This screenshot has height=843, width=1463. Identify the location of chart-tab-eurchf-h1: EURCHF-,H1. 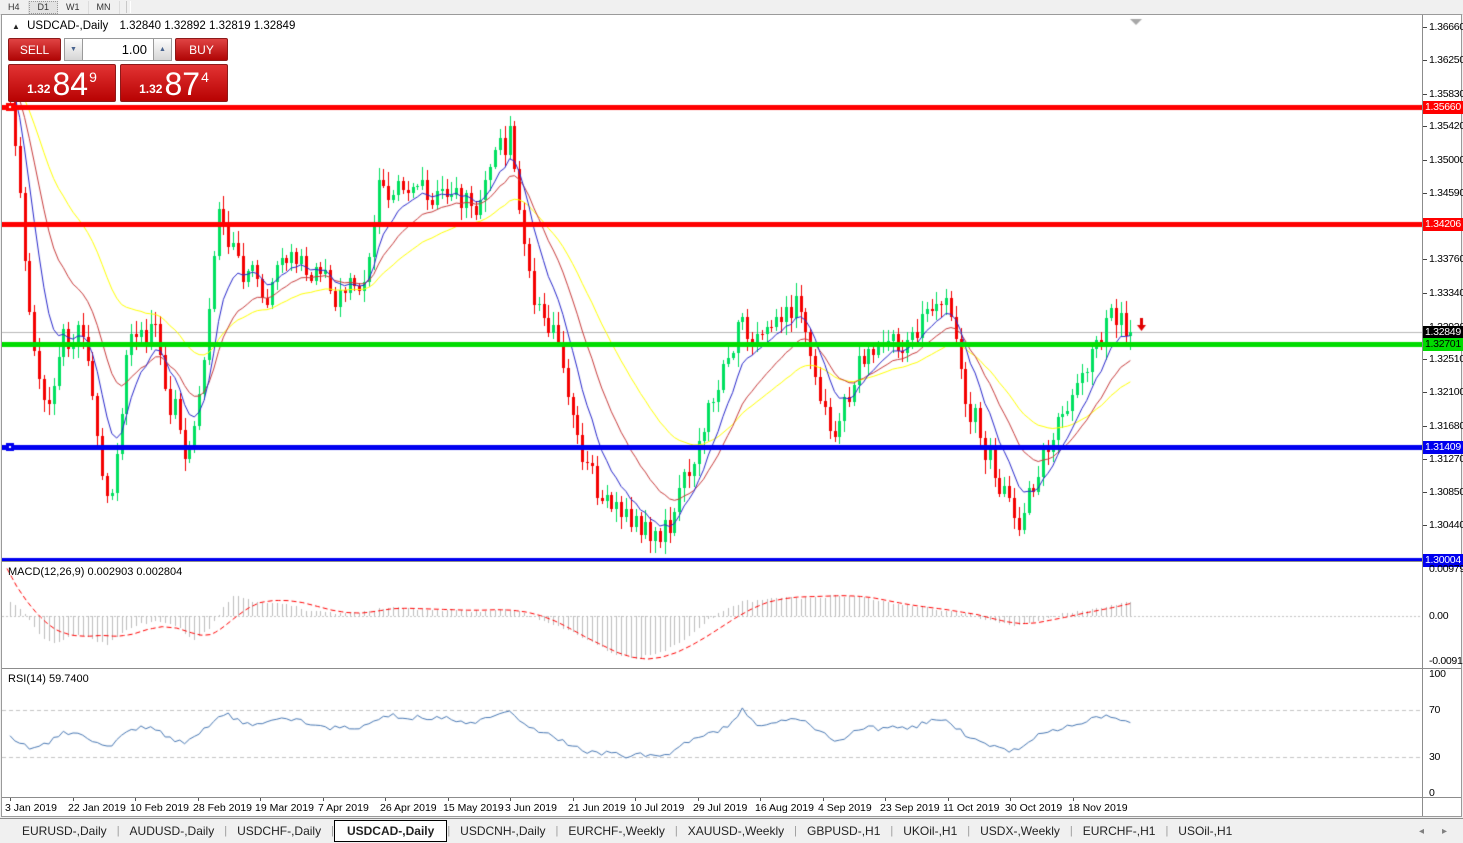
(1119, 831).